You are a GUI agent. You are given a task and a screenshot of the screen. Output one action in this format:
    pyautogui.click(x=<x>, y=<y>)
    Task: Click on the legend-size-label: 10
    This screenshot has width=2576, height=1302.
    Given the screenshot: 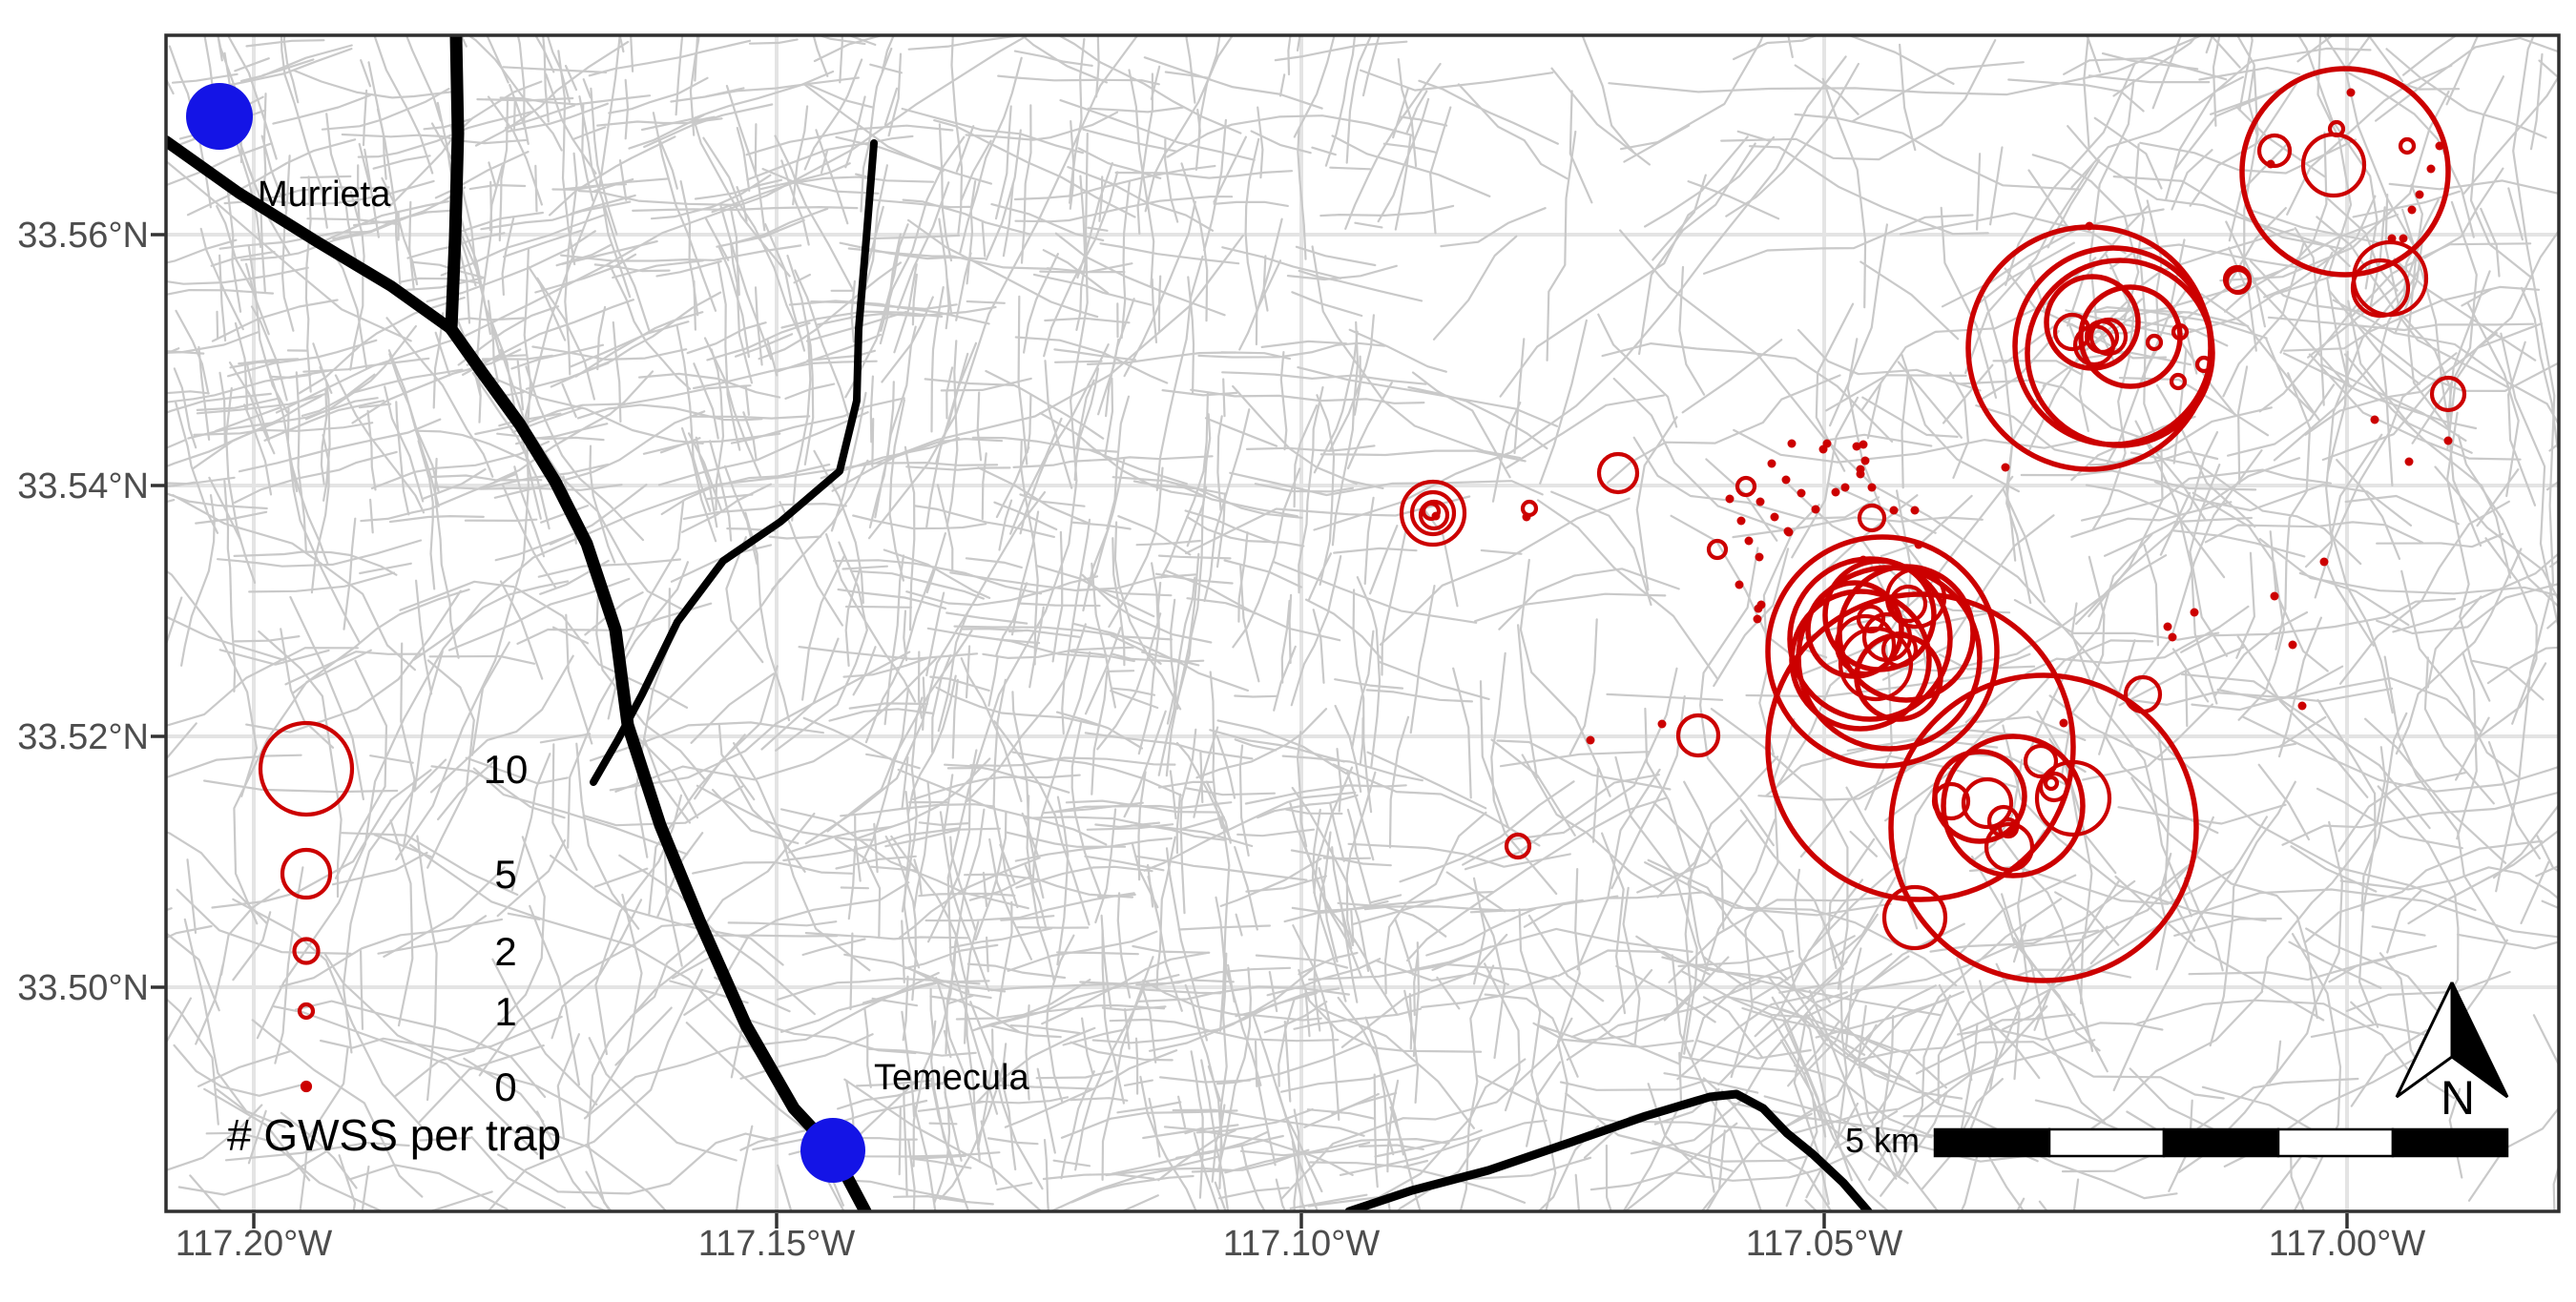 What is the action you would take?
    pyautogui.click(x=506, y=769)
    